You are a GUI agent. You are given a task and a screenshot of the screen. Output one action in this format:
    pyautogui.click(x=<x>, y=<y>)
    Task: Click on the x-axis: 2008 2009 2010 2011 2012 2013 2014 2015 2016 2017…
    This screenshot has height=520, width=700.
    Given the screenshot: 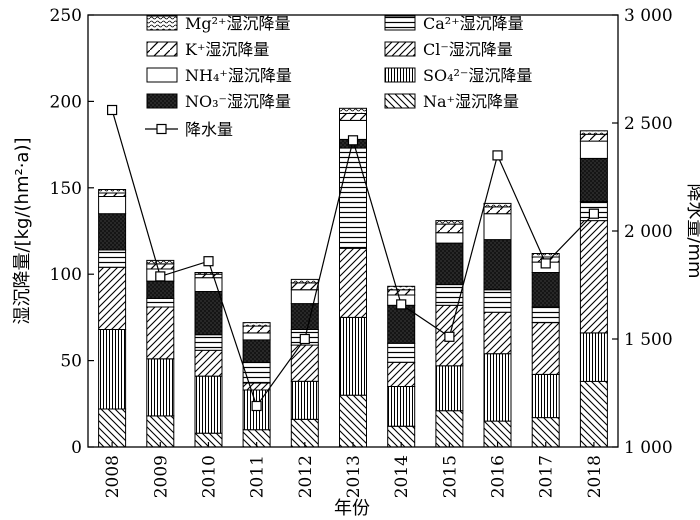 What is the action you would take?
    pyautogui.click(x=354, y=470)
    